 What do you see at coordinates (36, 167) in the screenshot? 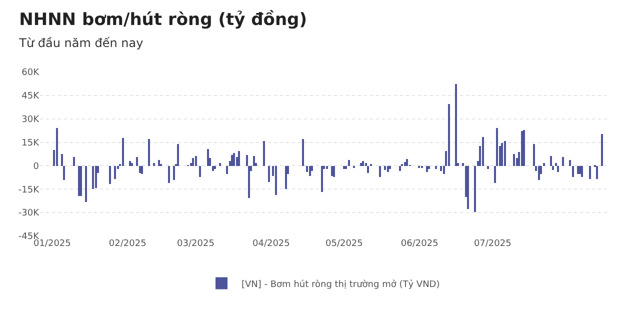
I see `y-tick-label: 0` at bounding box center [36, 167].